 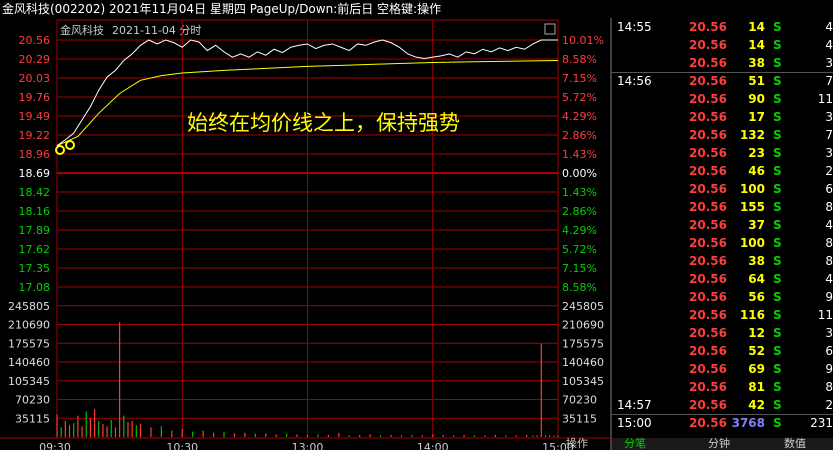 I want to click on price-tick-label: 17.35, so click(x=35, y=268).